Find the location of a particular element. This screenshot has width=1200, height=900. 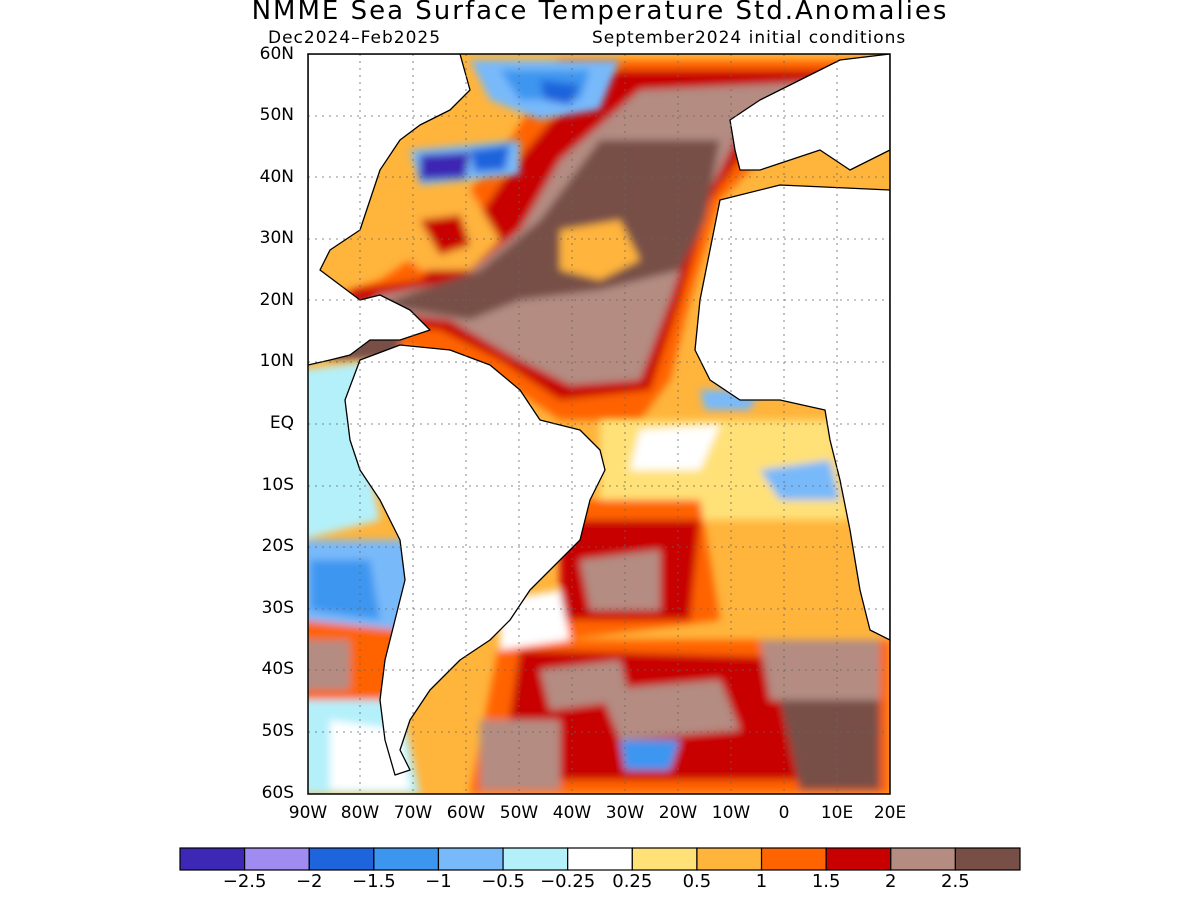

colorbar-label: −0.5 is located at coordinates (503, 881).